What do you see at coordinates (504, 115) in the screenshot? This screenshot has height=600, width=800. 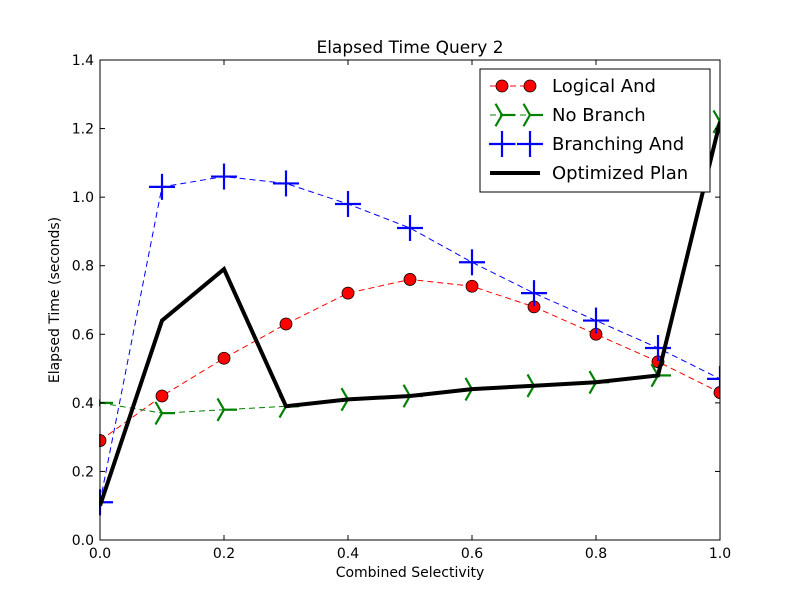 I see `legend-marker-1-a` at bounding box center [504, 115].